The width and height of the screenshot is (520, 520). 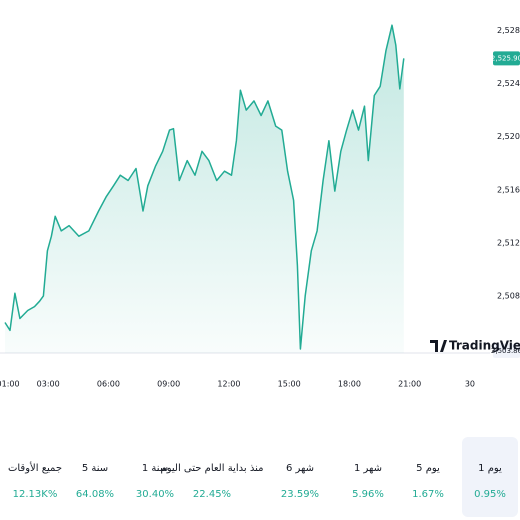 I want to click on last_price-label: 2,525.90, so click(x=505, y=58).